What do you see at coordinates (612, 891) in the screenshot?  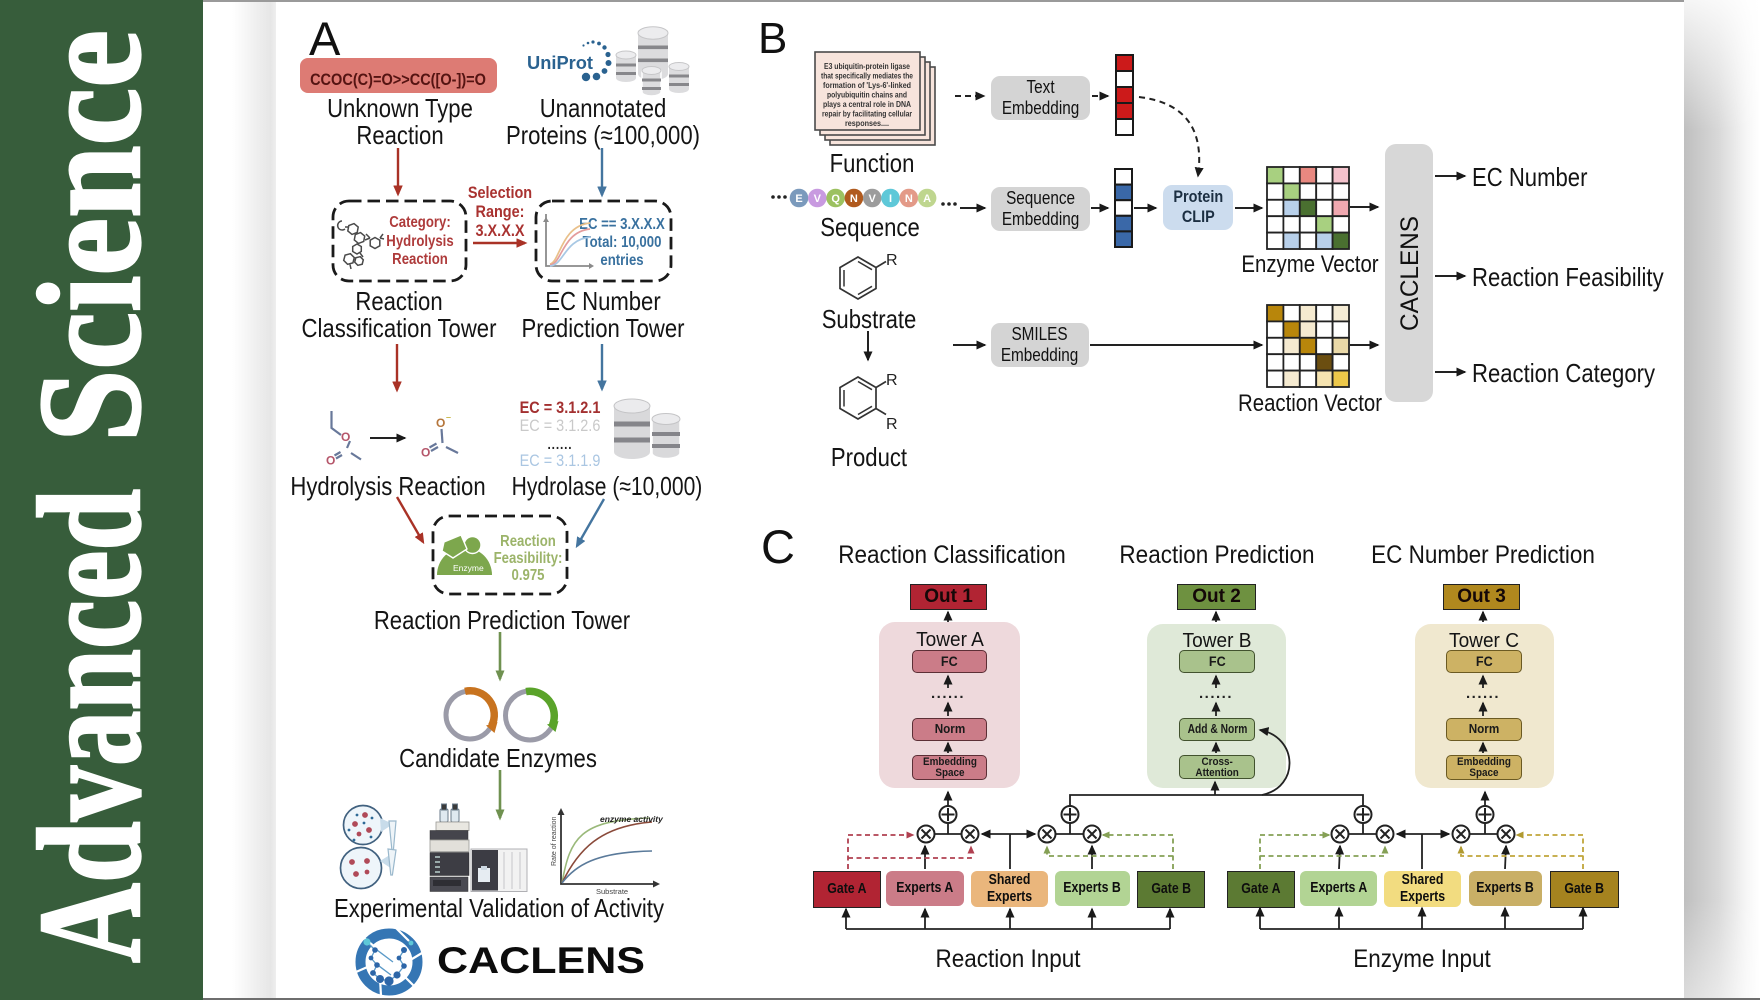 I see `svg-text: Substrate` at bounding box center [612, 891].